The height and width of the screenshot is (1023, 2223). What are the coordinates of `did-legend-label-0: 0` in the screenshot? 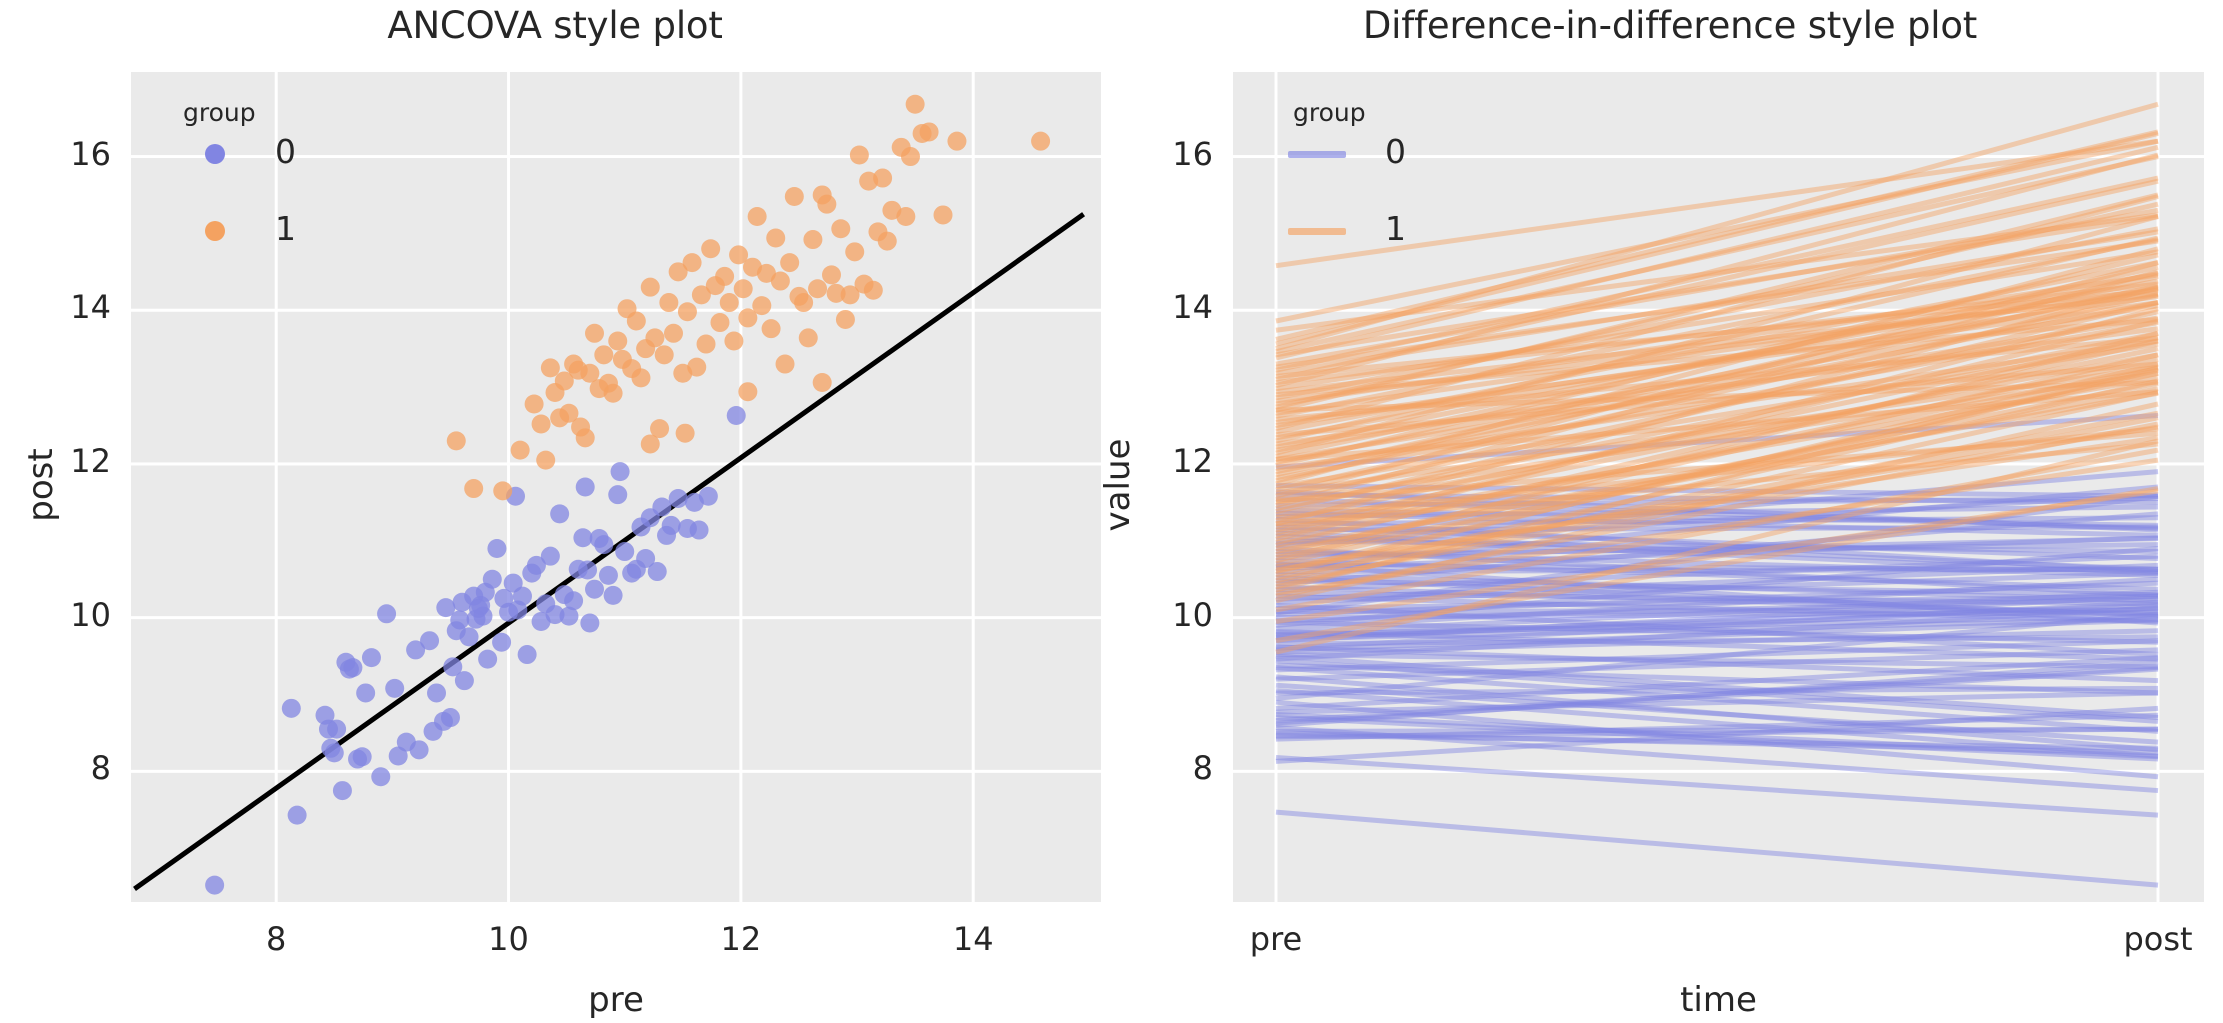 It's located at (1395, 151).